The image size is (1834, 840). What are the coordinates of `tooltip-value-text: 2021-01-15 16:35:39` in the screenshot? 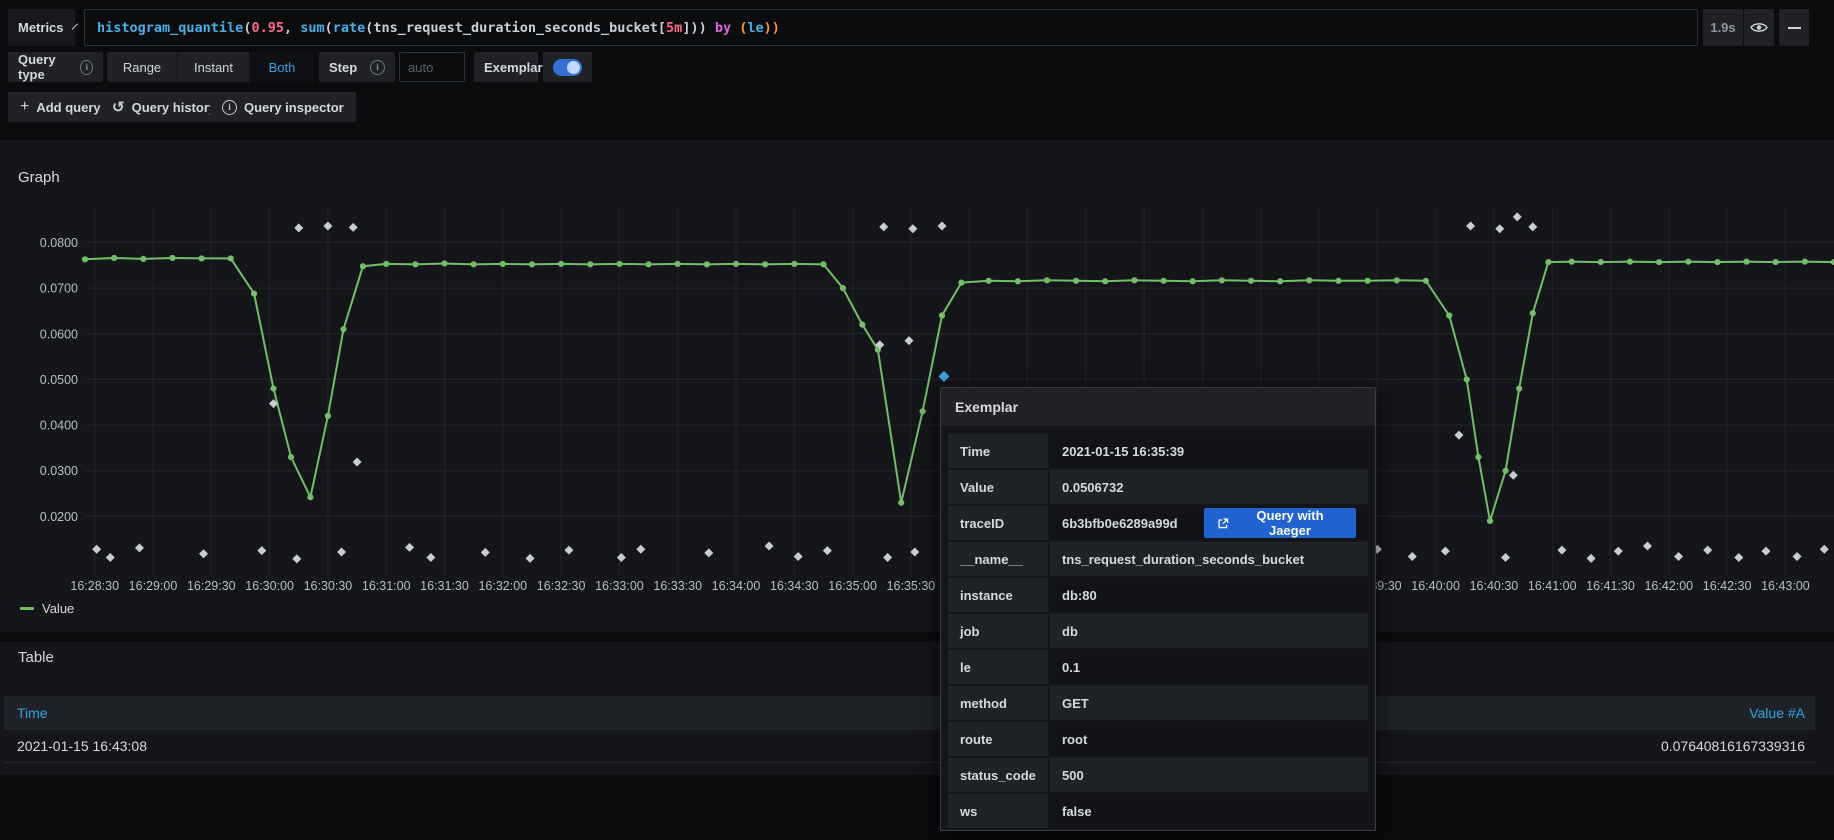 It's located at (1123, 451).